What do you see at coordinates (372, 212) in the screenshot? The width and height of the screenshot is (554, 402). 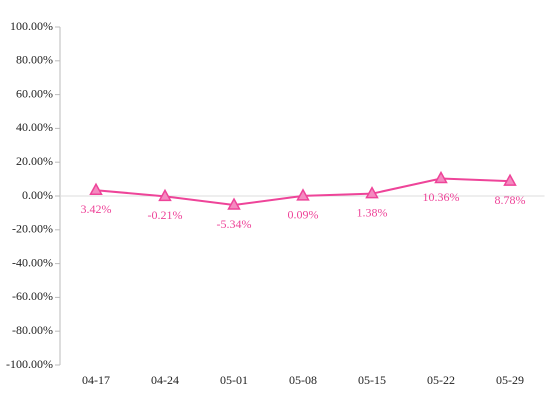 I see `data-label: 1.38%` at bounding box center [372, 212].